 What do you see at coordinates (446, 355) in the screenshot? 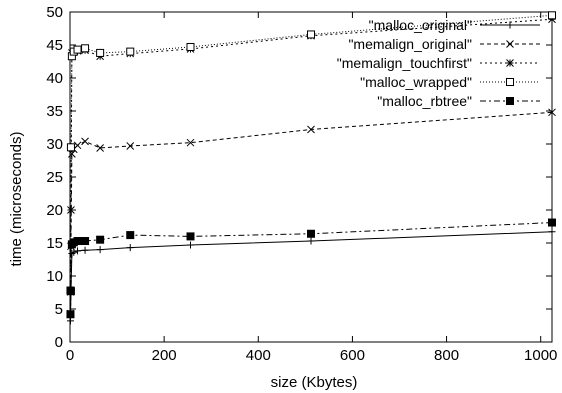
I see `x-tick-label: 800` at bounding box center [446, 355].